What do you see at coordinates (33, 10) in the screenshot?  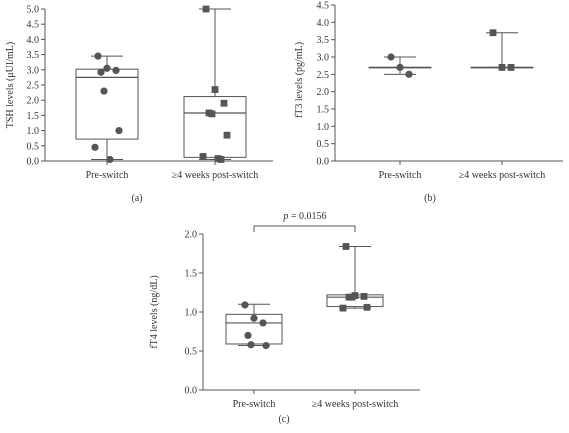 I see `y-tick-label: 5.0` at bounding box center [33, 10].